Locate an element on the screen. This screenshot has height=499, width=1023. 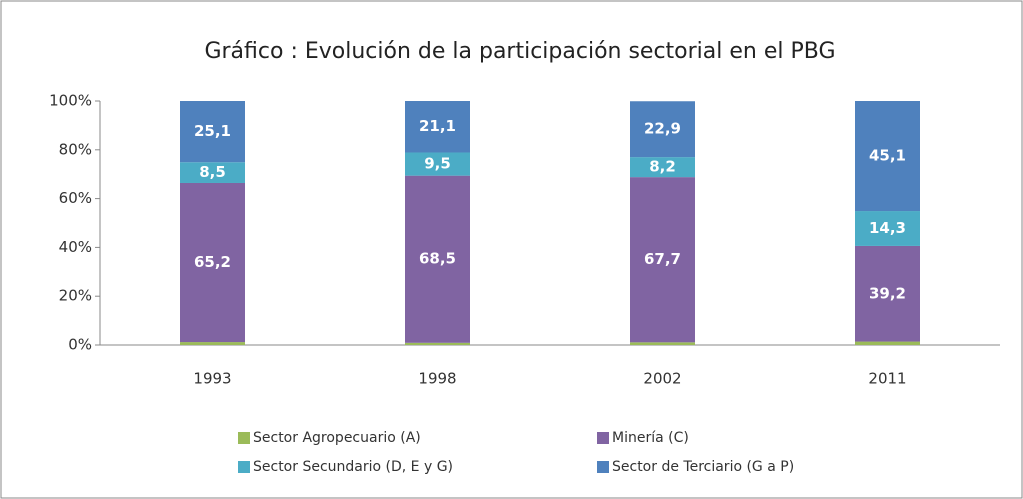
value-label: 9,5 is located at coordinates (437, 164).